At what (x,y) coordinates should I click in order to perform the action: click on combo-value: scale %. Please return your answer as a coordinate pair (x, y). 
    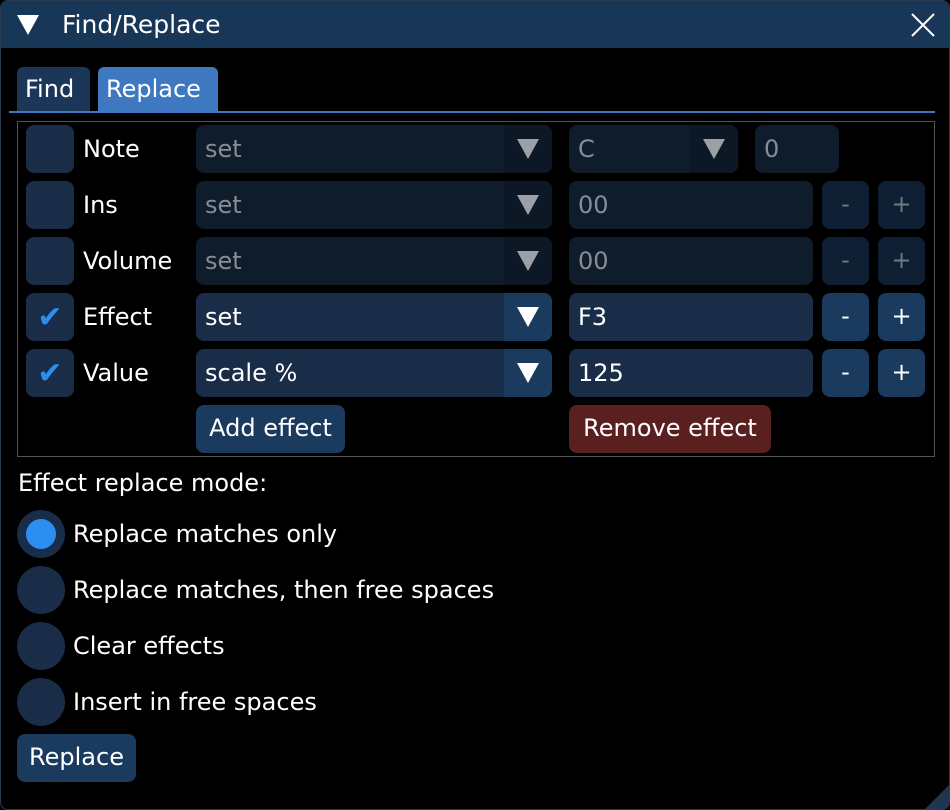
    Looking at the image, I should click on (251, 373).